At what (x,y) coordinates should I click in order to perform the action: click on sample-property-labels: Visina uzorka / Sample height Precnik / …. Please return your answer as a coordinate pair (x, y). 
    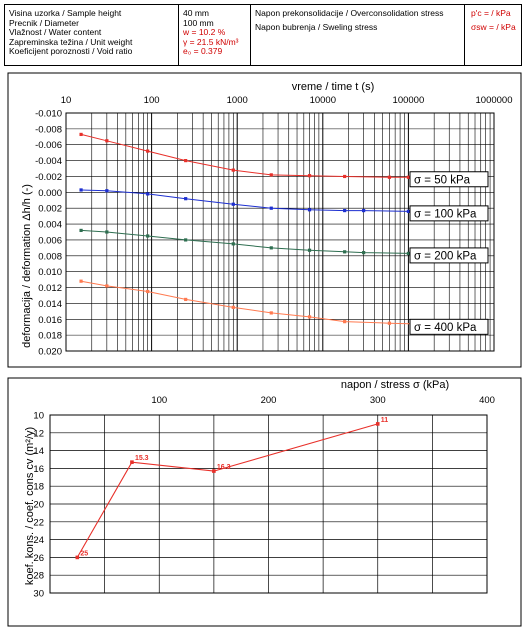
    Looking at the image, I should click on (92, 35).